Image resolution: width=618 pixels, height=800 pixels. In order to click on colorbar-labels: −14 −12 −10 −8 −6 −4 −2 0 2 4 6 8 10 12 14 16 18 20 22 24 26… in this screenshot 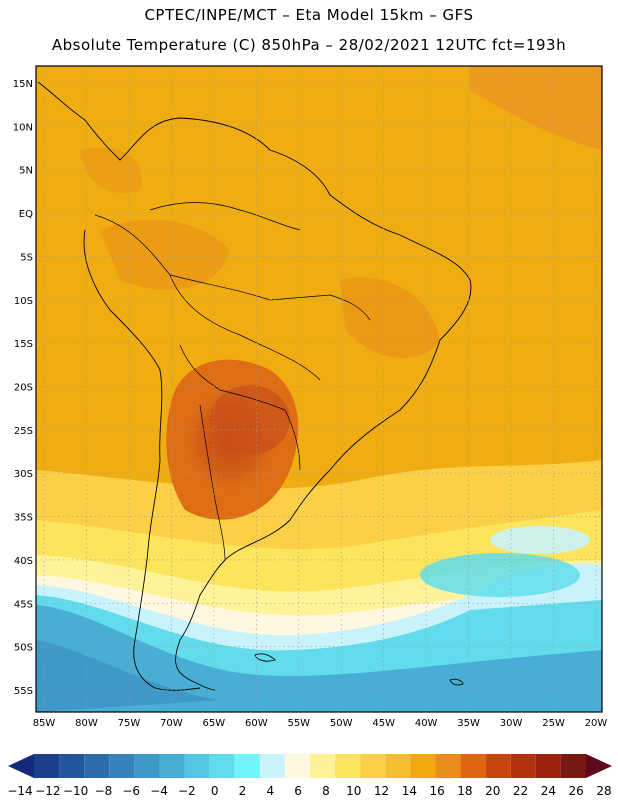, I will do `click(309, 791)`.